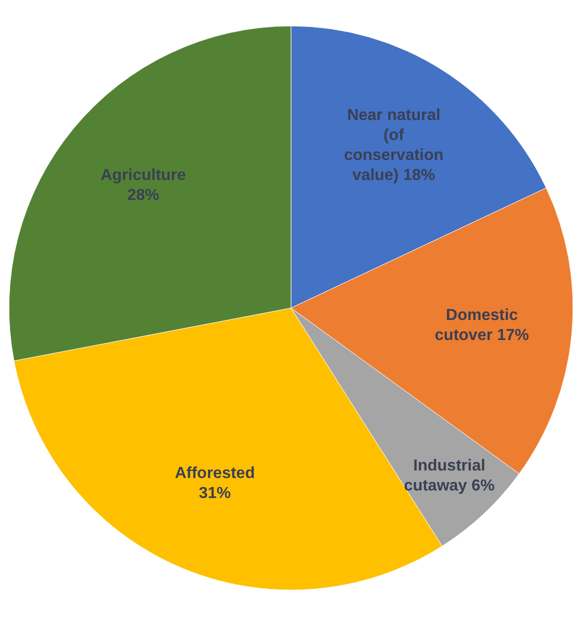  Describe the element at coordinates (482, 325) in the screenshot. I see `slice-label: Domestic cutover 17%` at that location.